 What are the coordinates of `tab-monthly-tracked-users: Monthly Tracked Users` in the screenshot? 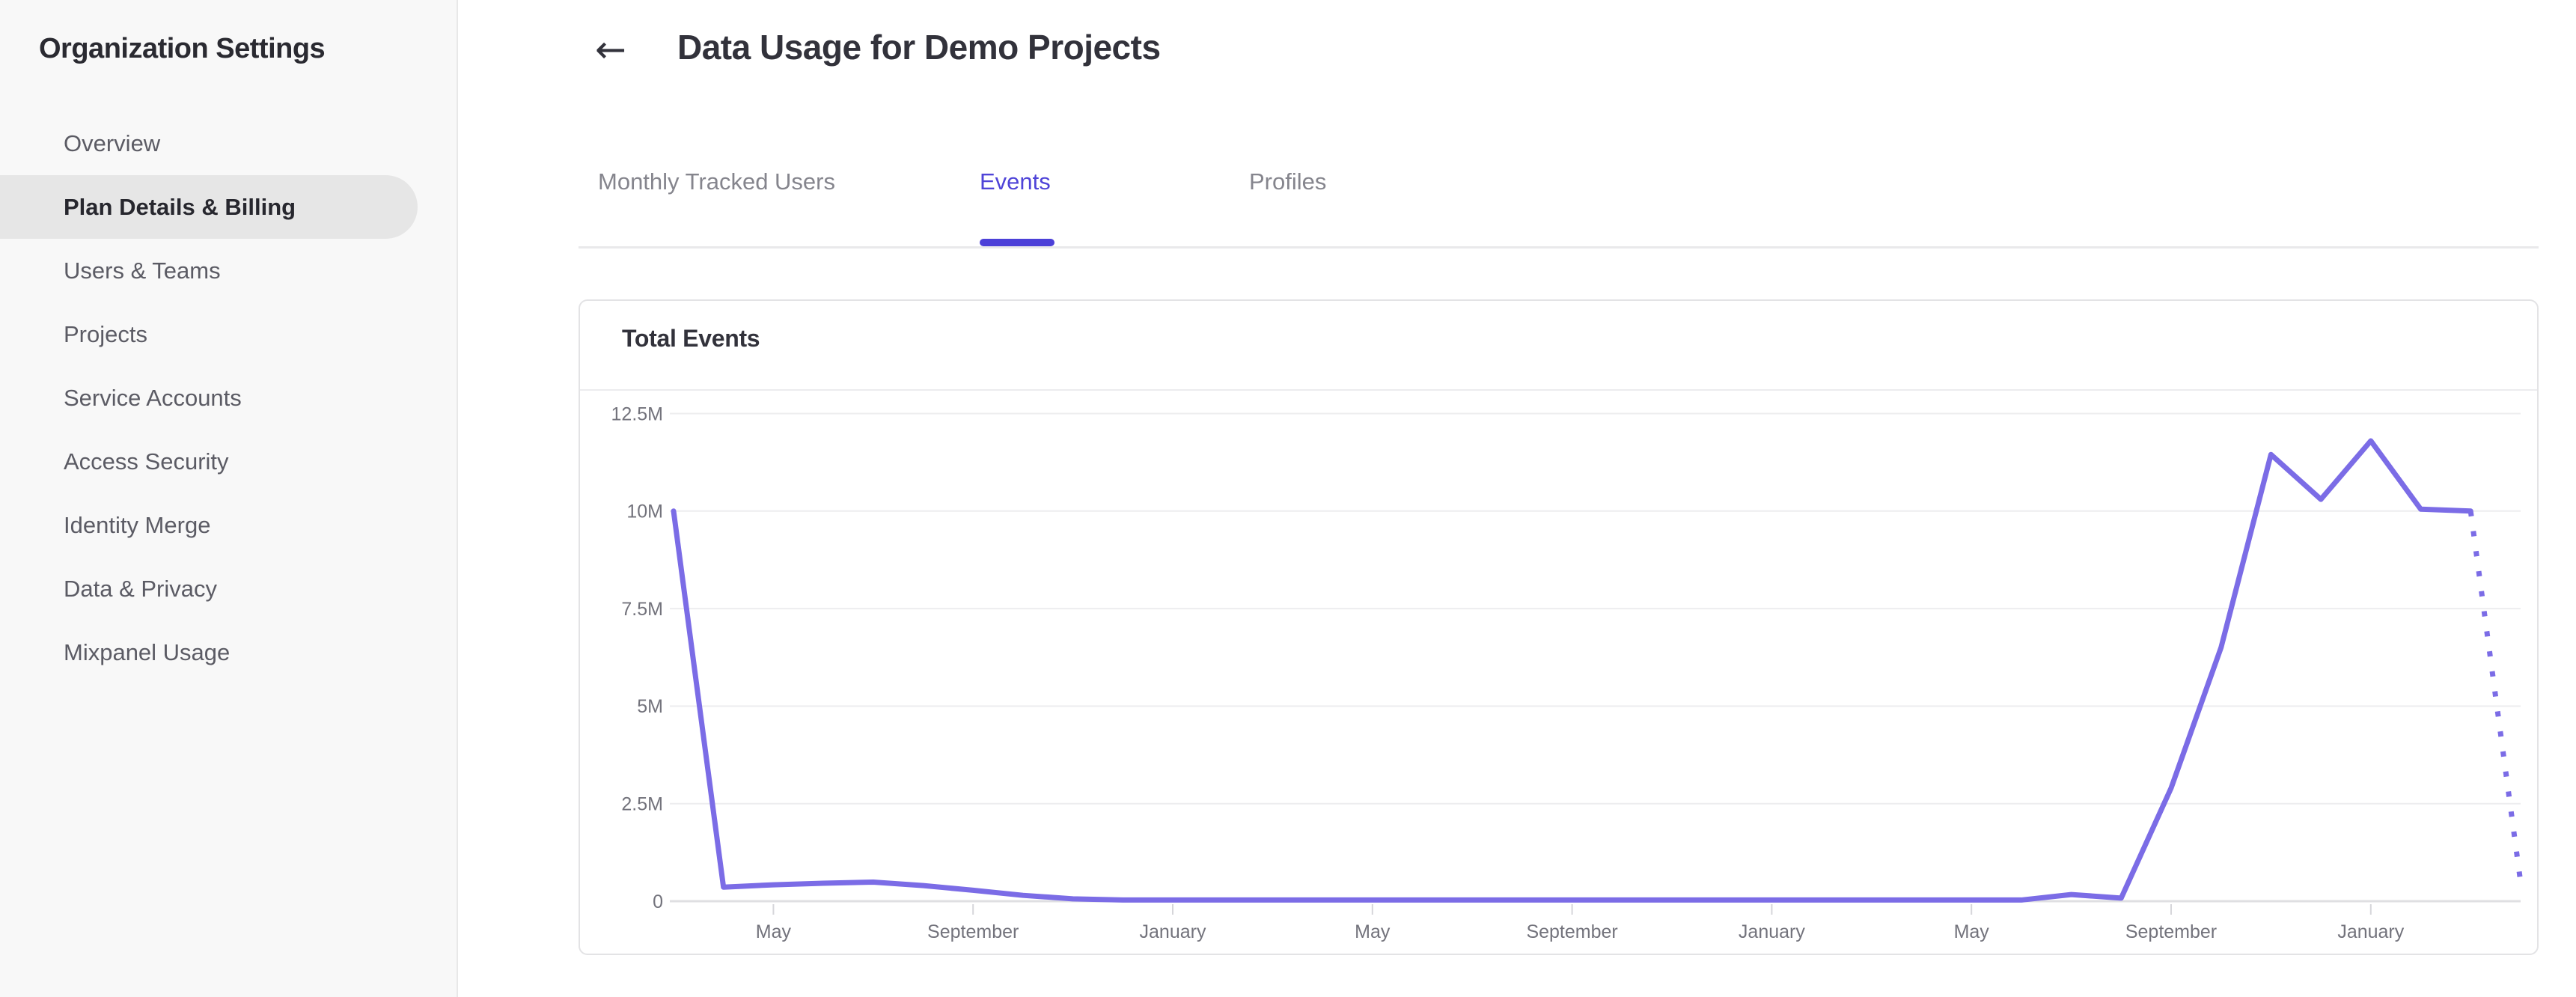 It's located at (716, 182).